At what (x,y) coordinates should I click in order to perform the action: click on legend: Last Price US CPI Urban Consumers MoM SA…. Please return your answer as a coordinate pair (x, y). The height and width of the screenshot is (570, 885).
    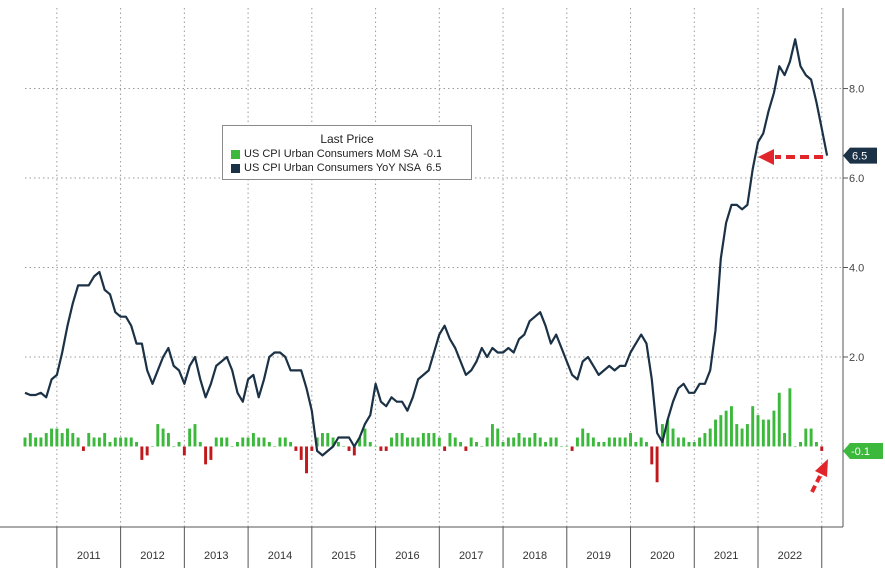
    Looking at the image, I should click on (347, 152).